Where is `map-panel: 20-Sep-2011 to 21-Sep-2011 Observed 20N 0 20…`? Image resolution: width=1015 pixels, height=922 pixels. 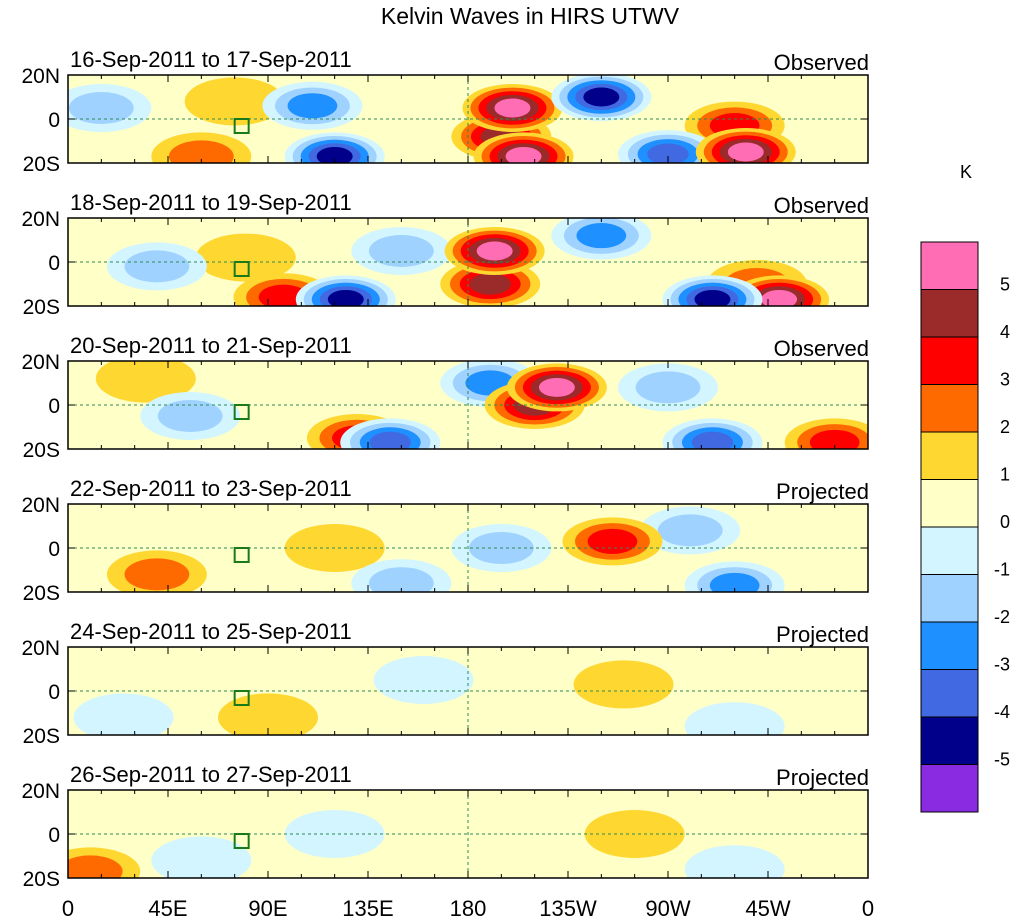 map-panel: 20-Sep-2011 to 21-Sep-2011 Observed 20N 0 20… is located at coordinates (445, 397).